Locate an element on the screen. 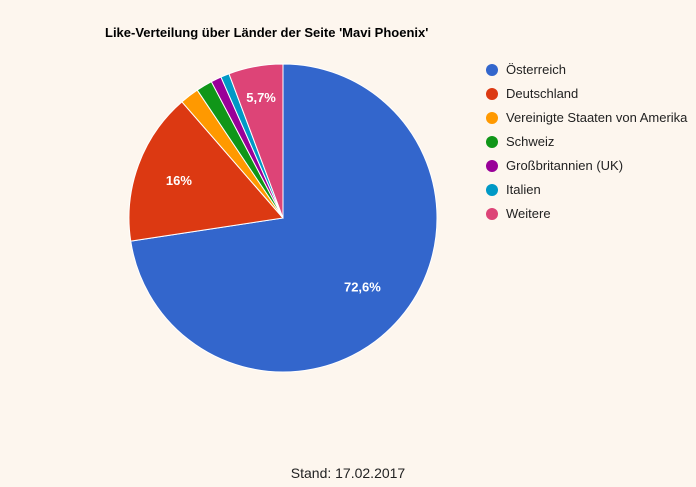 The height and width of the screenshot is (487, 696). legend-label: Weitere is located at coordinates (528, 213).